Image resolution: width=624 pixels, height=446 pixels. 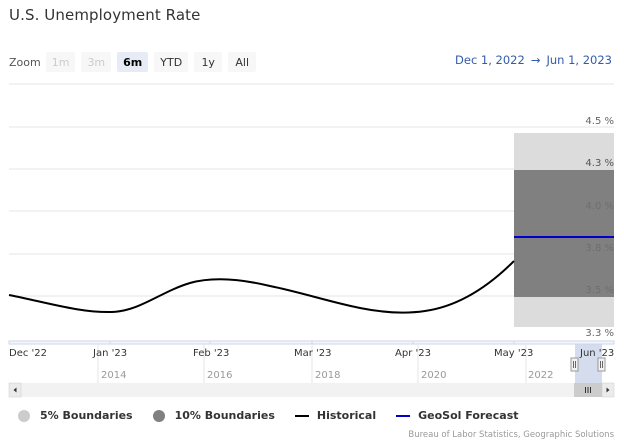 I want to click on y-tick-4-3: 4.3 %, so click(x=599, y=163).